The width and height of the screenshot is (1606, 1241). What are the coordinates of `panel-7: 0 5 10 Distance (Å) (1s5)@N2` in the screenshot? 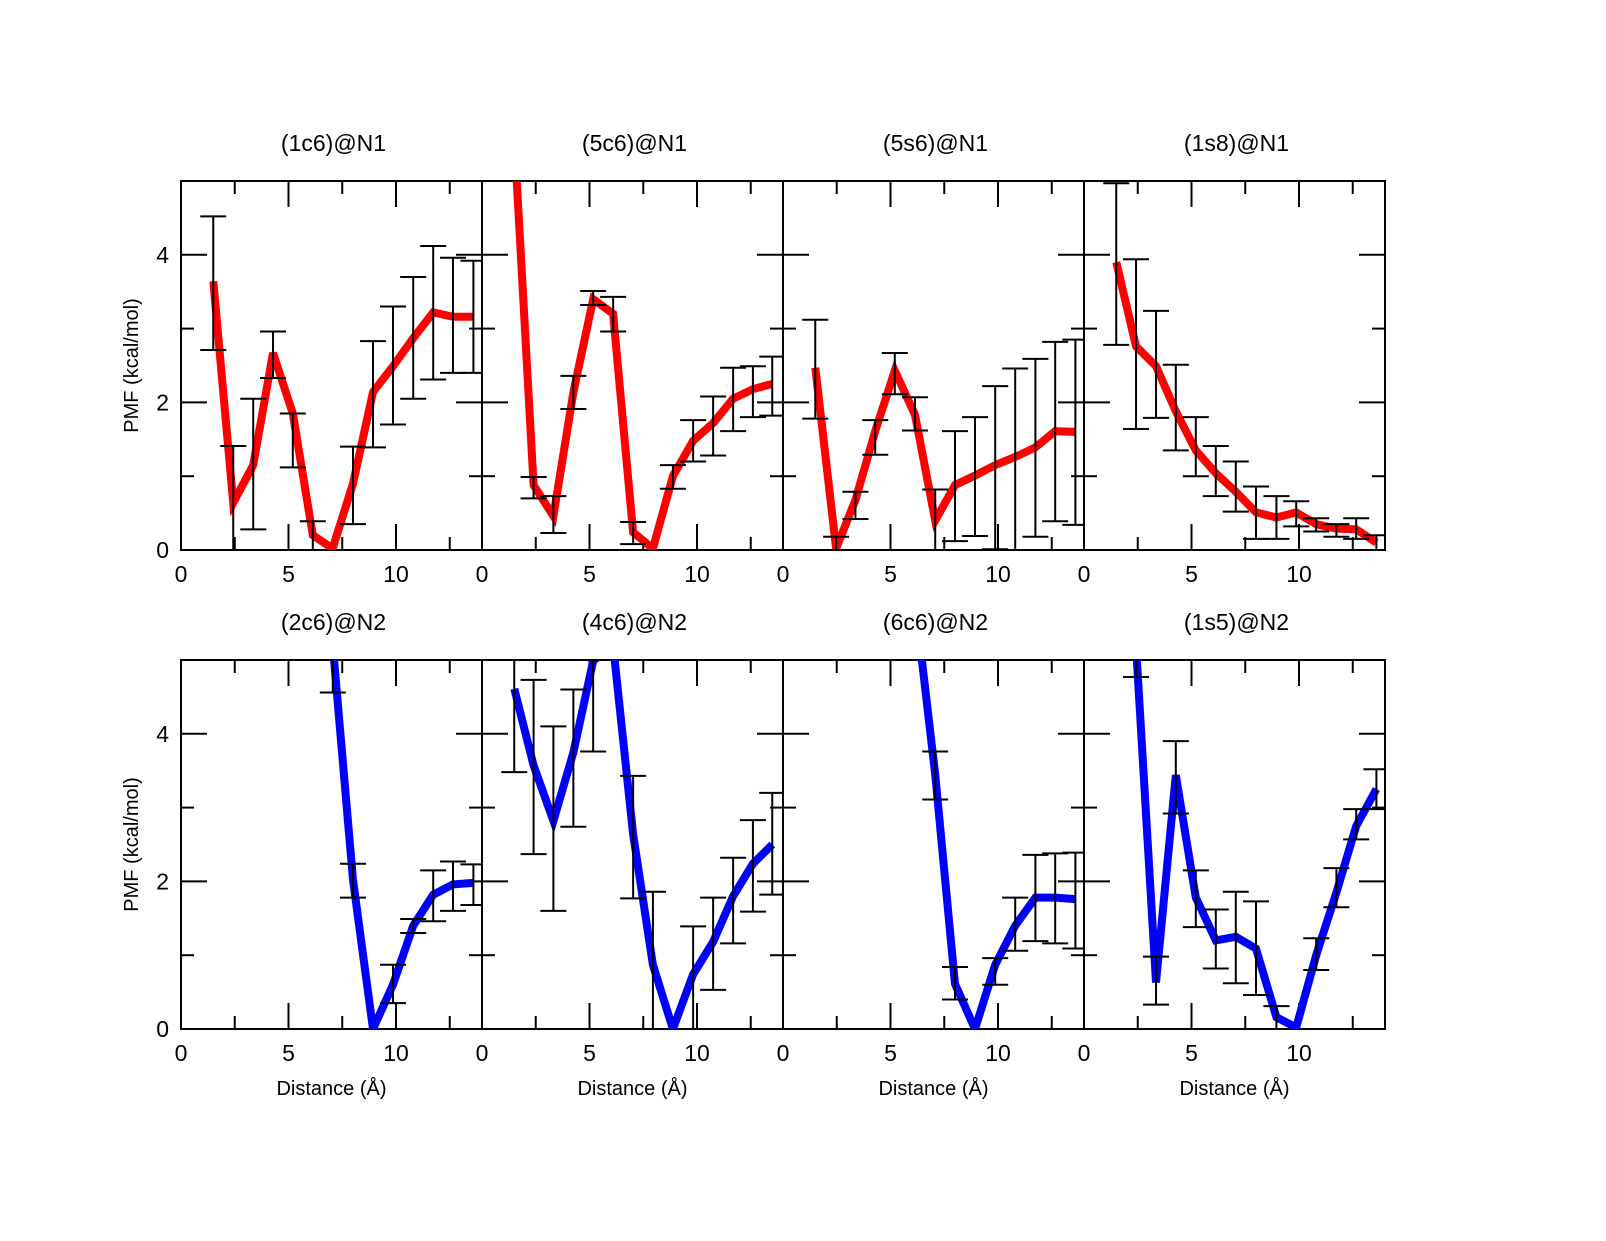 It's located at (1232, 854).